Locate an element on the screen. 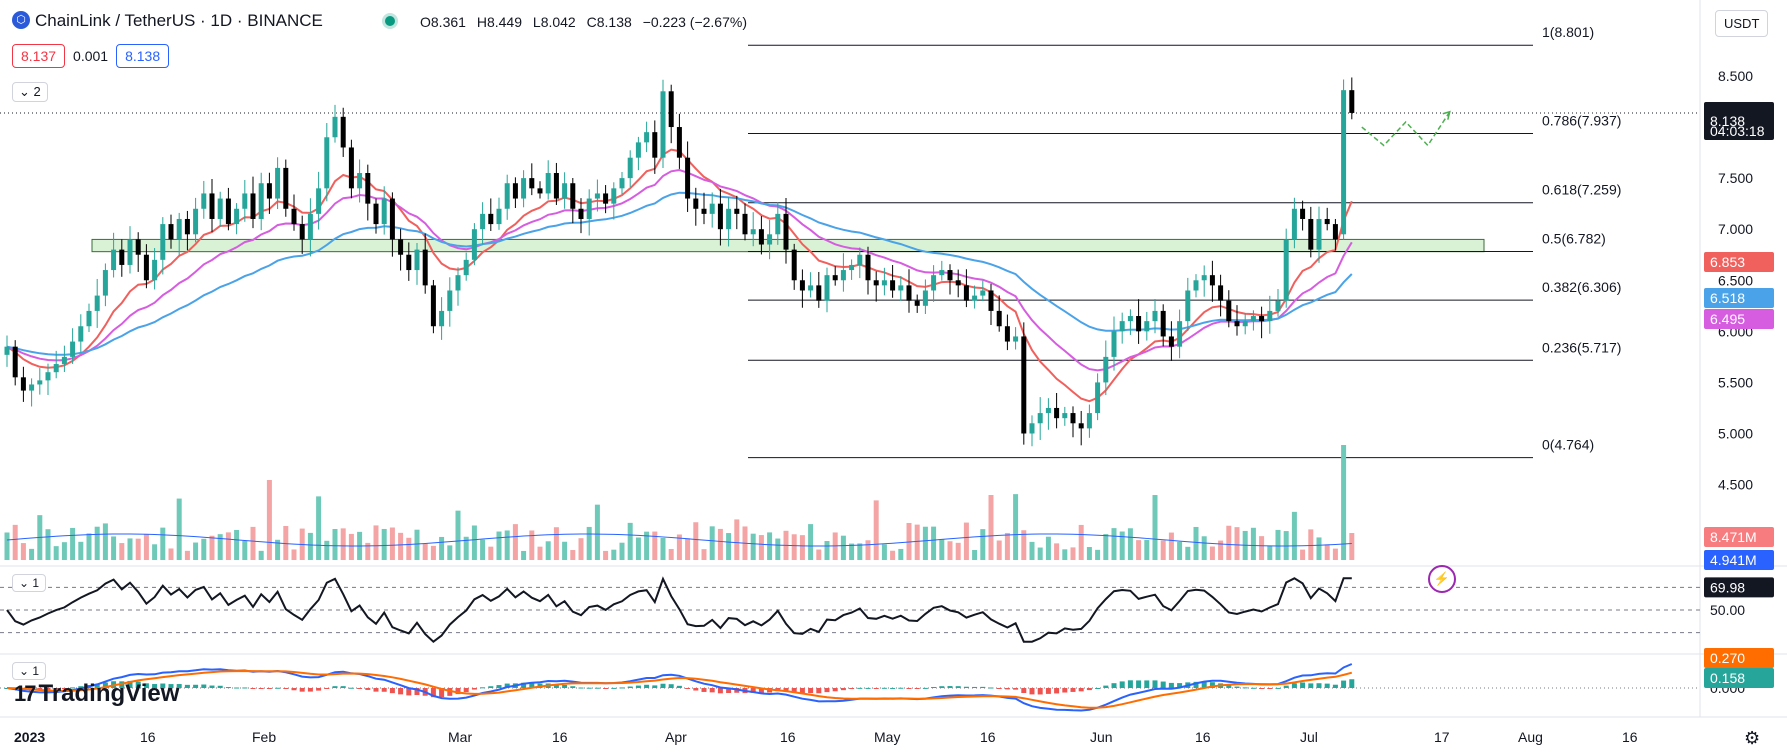 The height and width of the screenshot is (755, 1787). ema-mid-value-tag: 6.495 is located at coordinates (1727, 319).